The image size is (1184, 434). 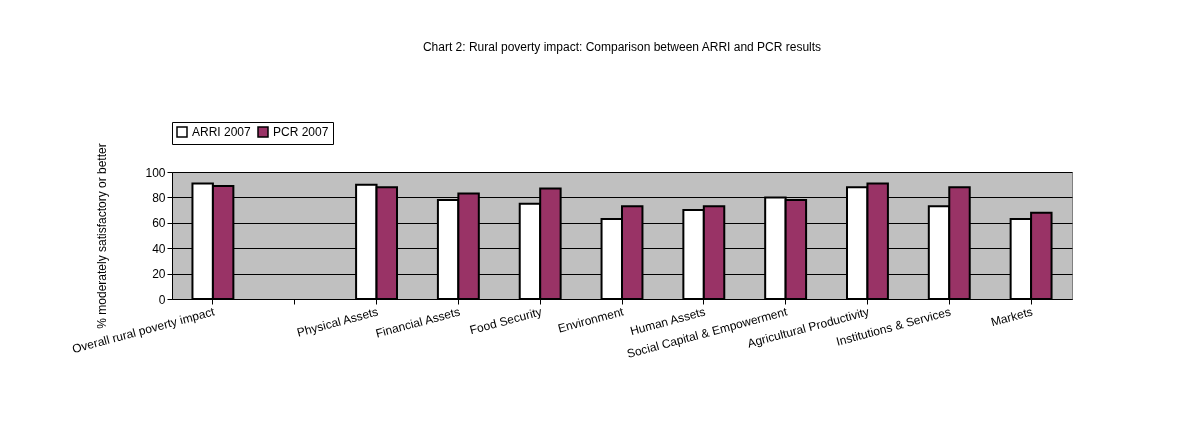 What do you see at coordinates (1012, 317) in the screenshot?
I see `x-tick-label: Markets` at bounding box center [1012, 317].